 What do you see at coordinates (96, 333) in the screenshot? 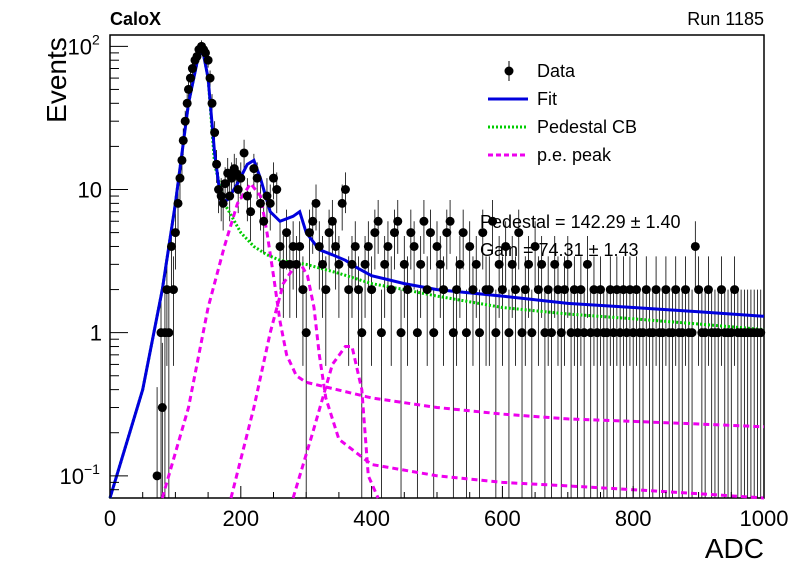
I see `y-tick-label: 1` at bounding box center [96, 333].